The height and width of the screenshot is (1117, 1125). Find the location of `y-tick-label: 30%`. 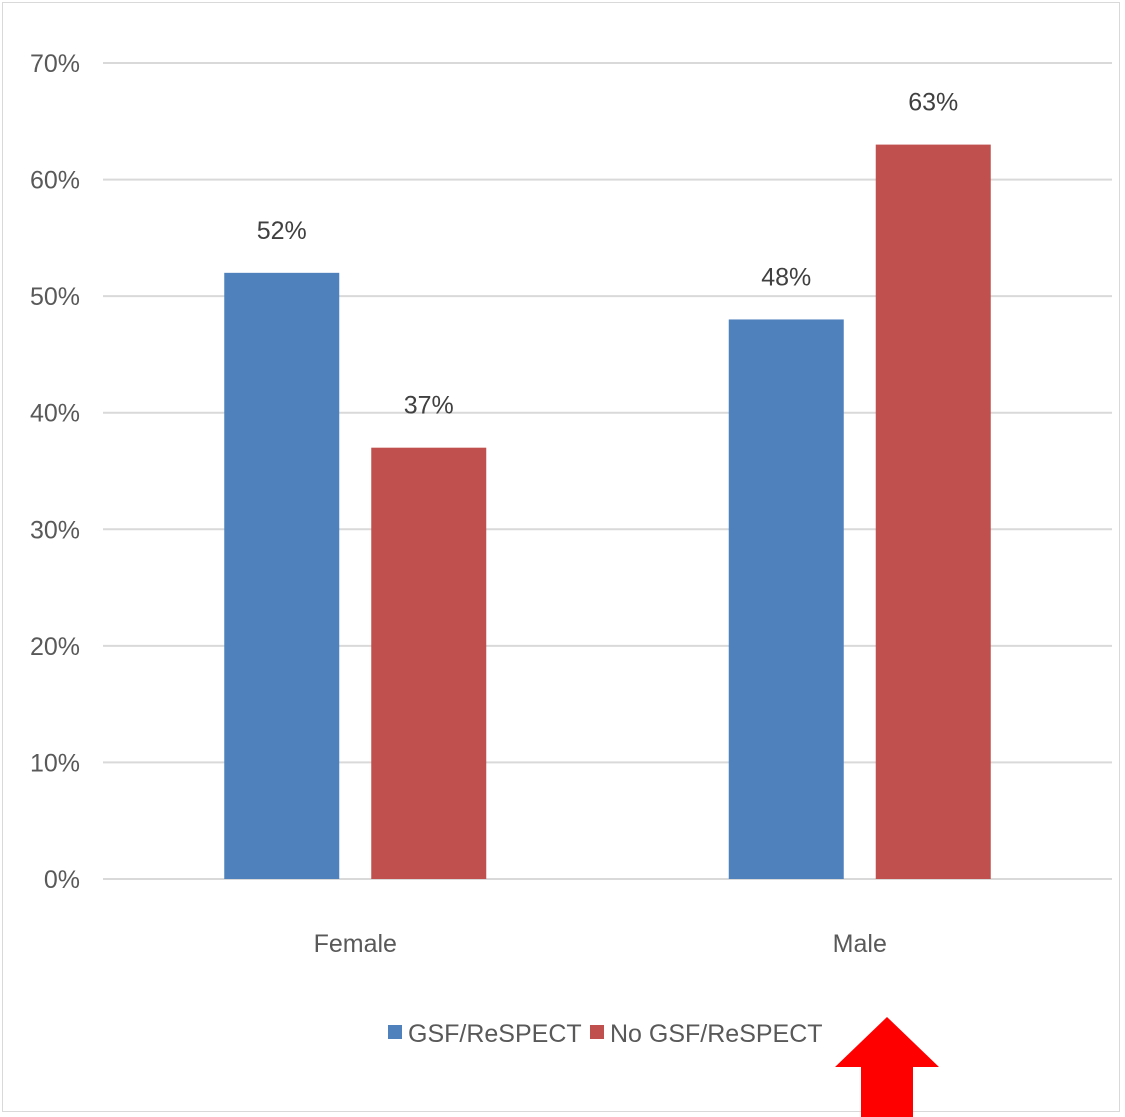

y-tick-label: 30% is located at coordinates (55, 530).